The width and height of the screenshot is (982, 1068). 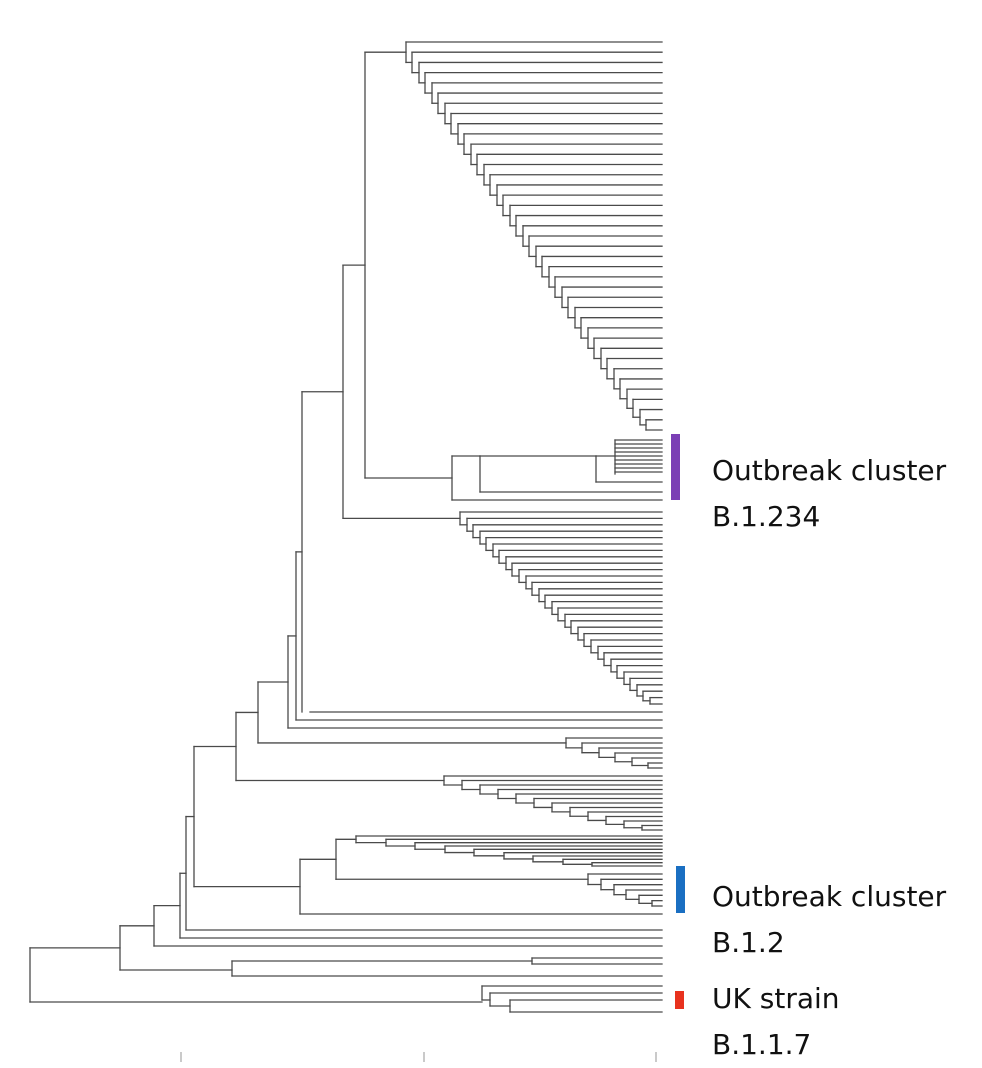 What do you see at coordinates (748, 942) in the screenshot?
I see `cluster-lineage: B.1.2` at bounding box center [748, 942].